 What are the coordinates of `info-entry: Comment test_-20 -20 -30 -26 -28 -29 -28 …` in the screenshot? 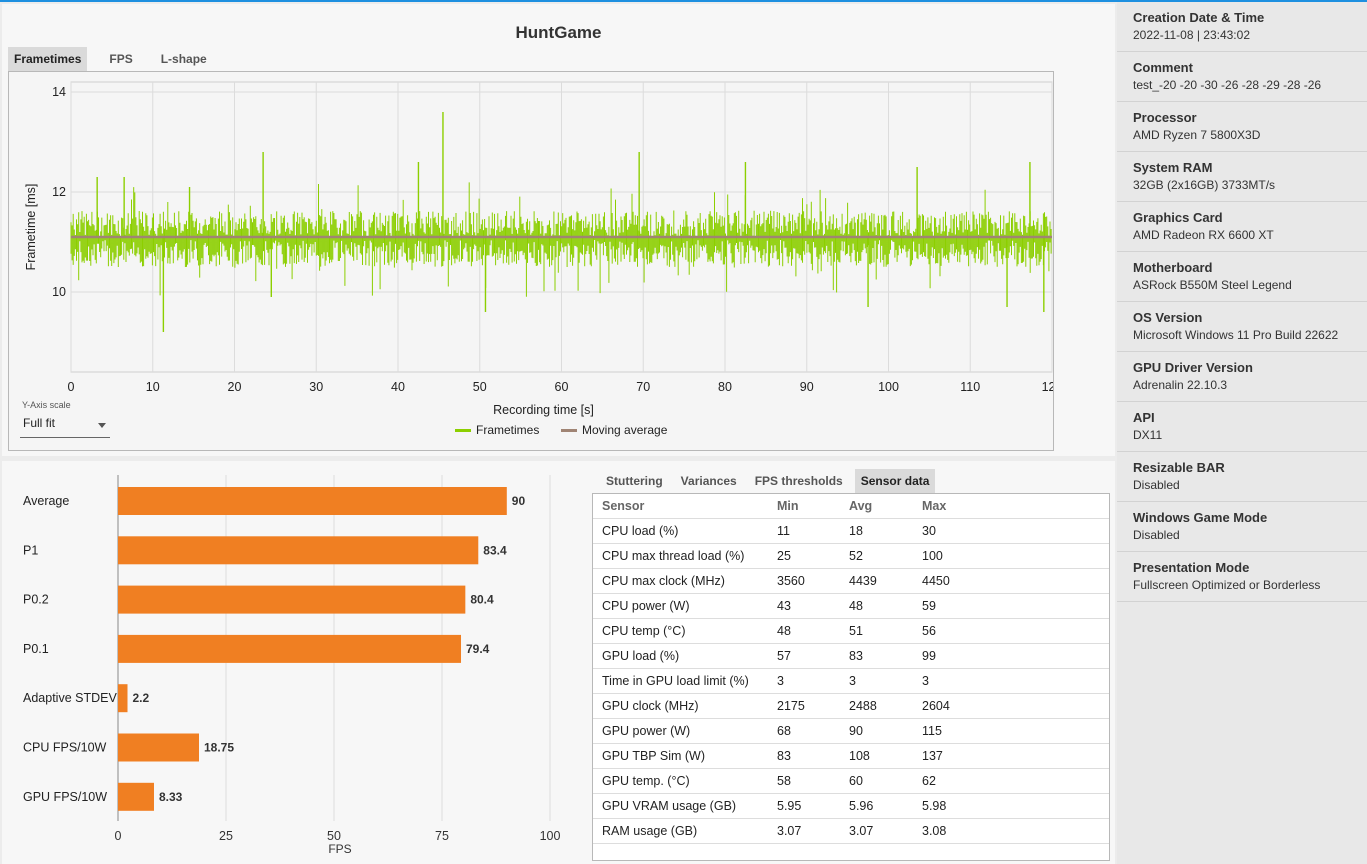 It's located at (1242, 77).